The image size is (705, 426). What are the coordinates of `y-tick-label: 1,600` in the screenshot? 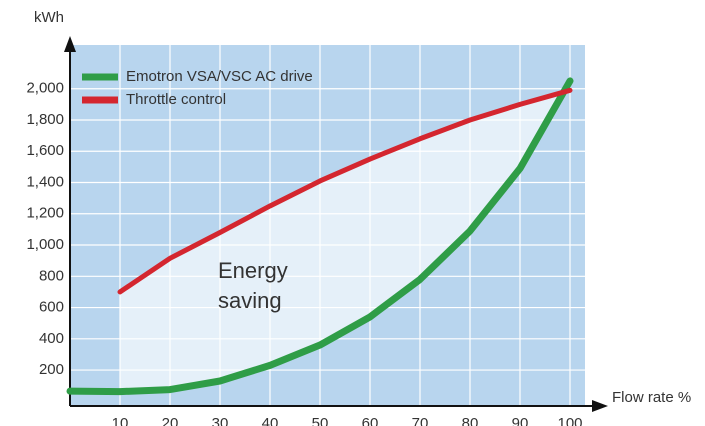 It's located at (45, 150).